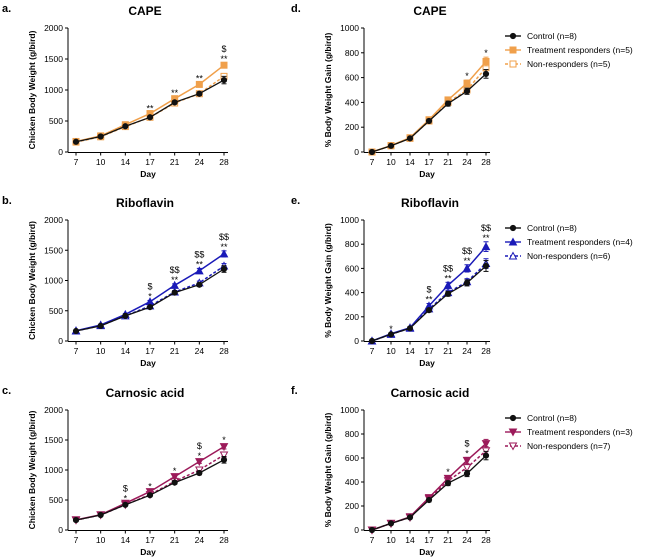  What do you see at coordinates (448, 268) in the screenshot?
I see `significance-label: $$` at bounding box center [448, 268].